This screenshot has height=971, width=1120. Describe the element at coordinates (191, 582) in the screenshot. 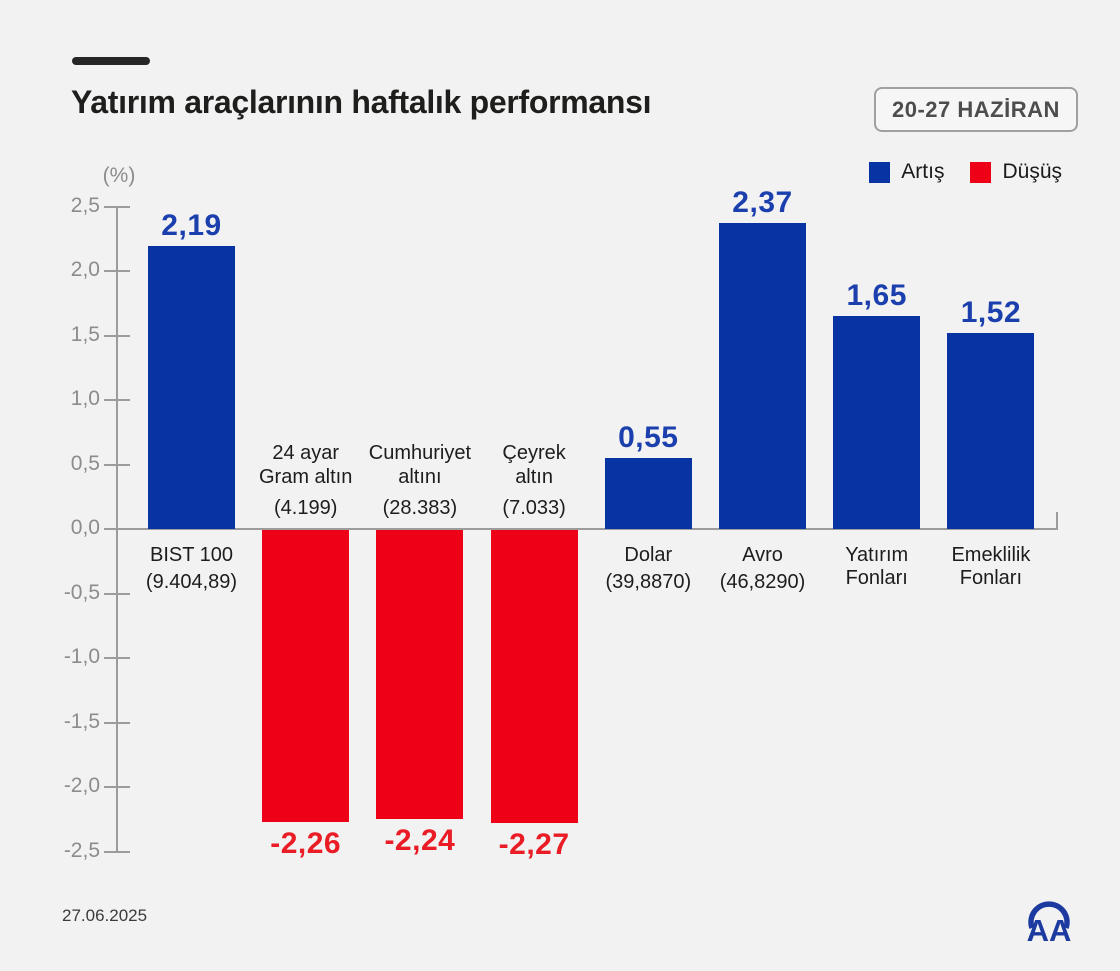

I see `bar-sublabel: (9.404,89)` at that location.